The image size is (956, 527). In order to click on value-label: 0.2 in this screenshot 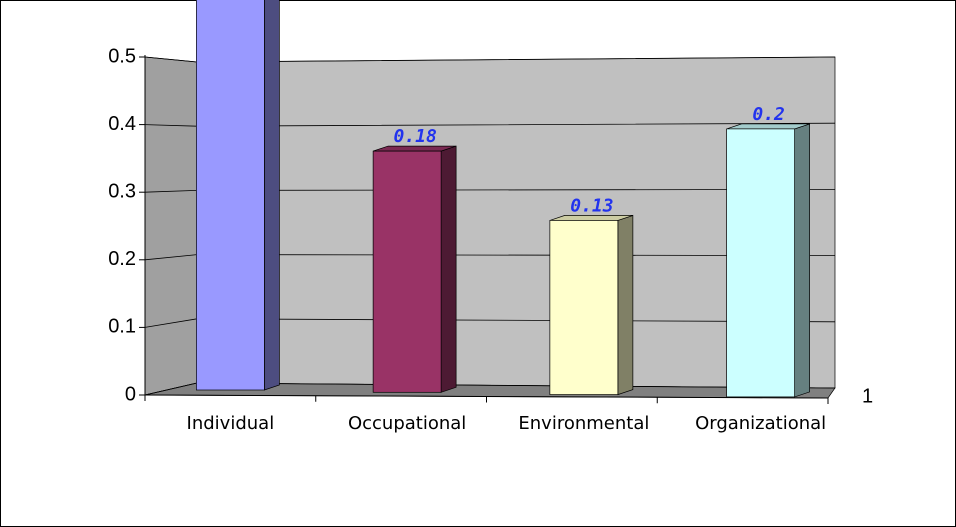, I will do `click(768, 114)`.